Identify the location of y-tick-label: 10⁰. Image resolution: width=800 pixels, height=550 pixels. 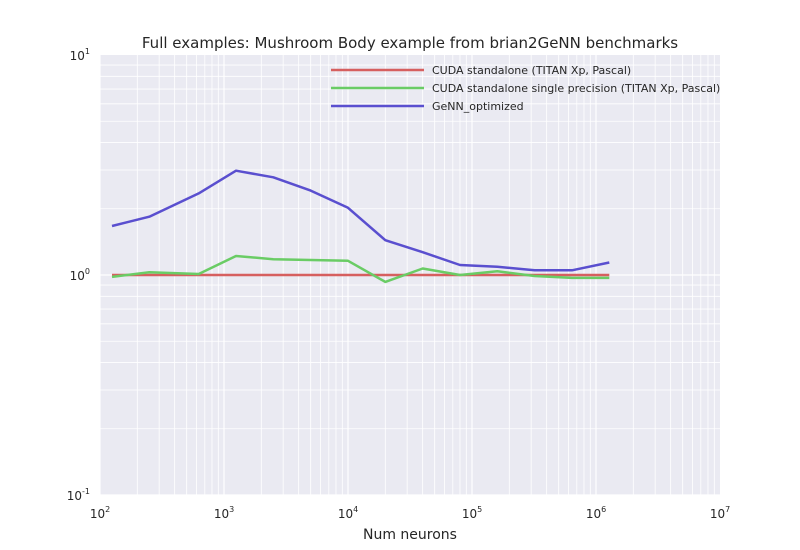
(80, 275).